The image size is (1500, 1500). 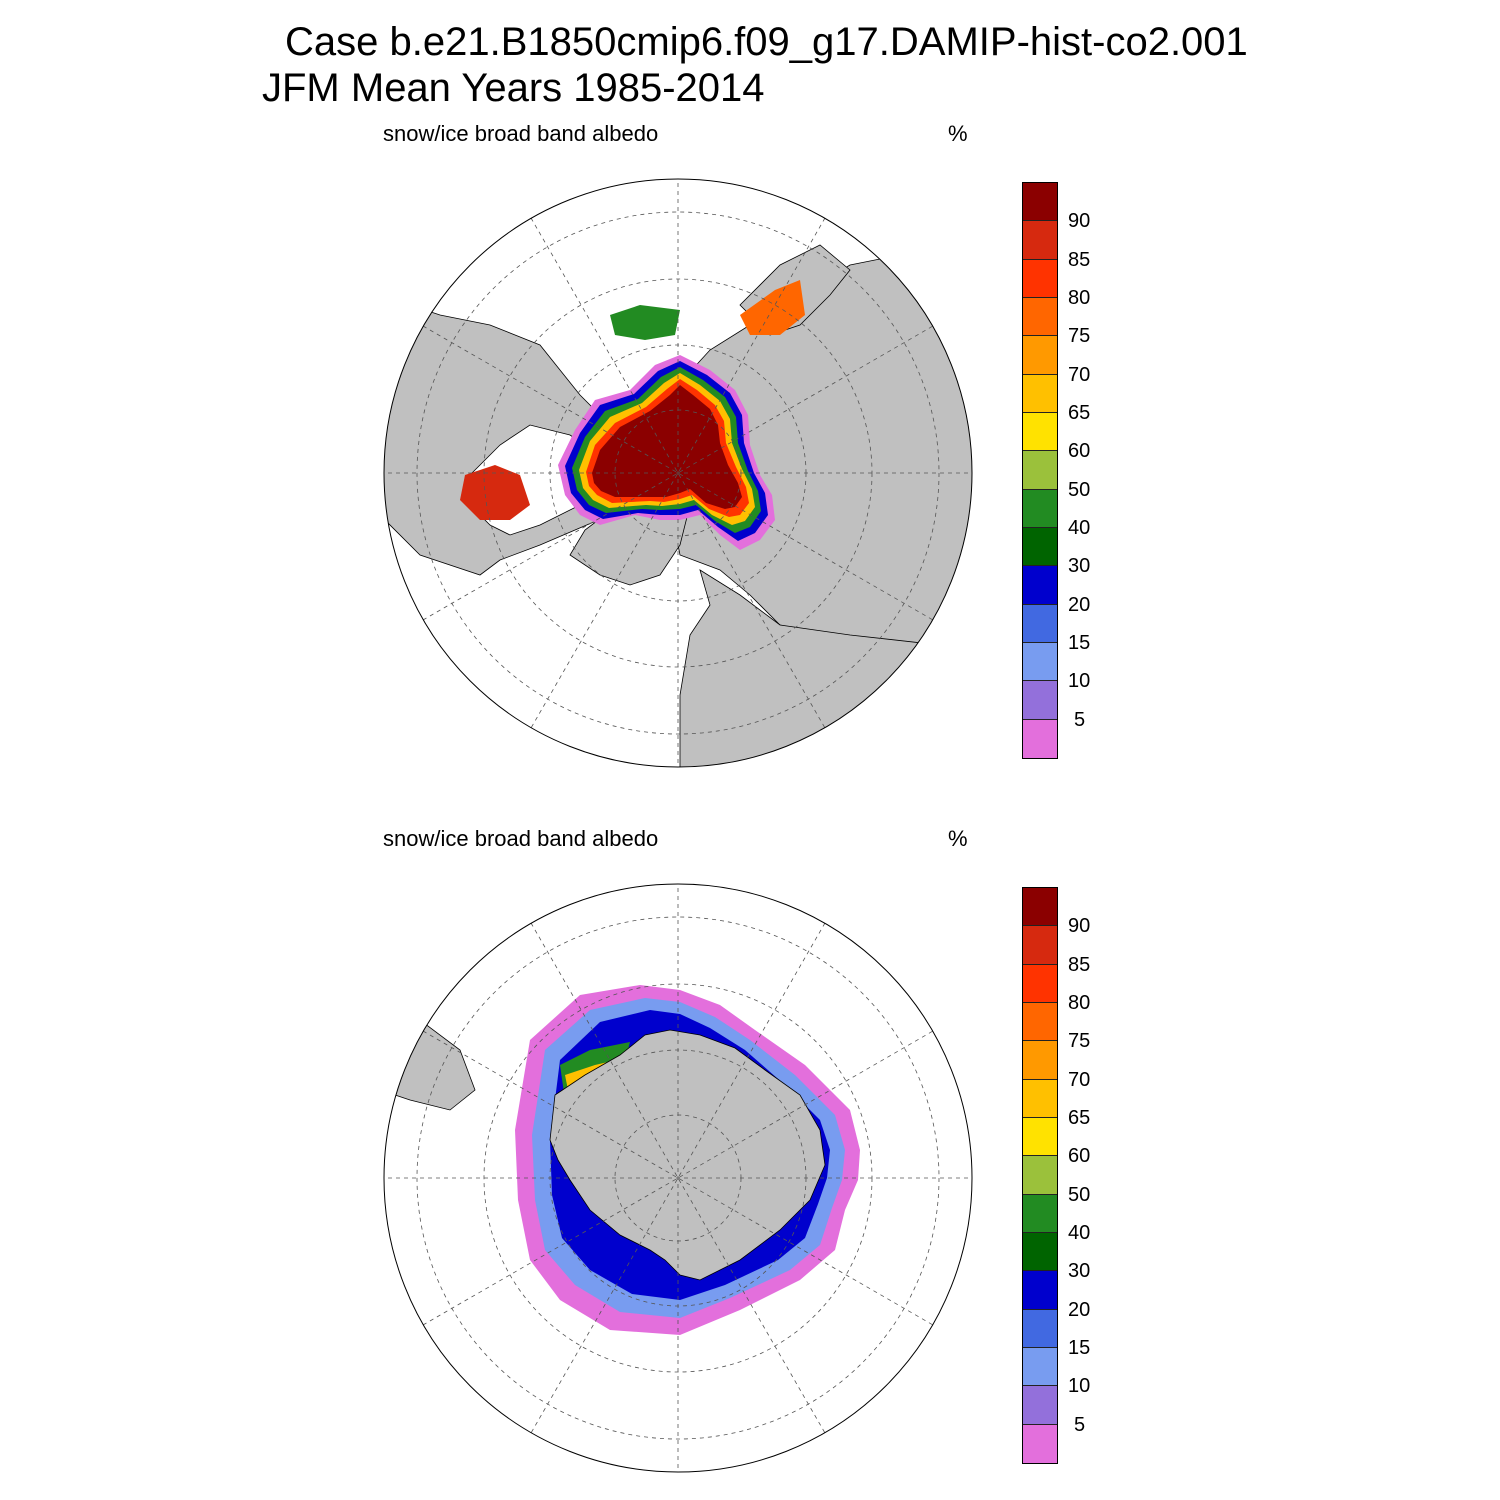 I want to click on panel-title-south: snow/ice broad band albedo, so click(x=521, y=838).